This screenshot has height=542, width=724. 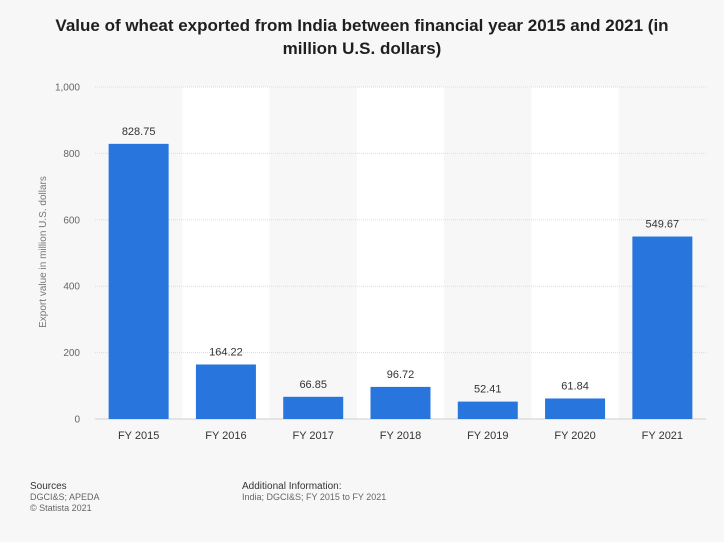 What do you see at coordinates (138, 436) in the screenshot?
I see `x-tick-label: FY 2015` at bounding box center [138, 436].